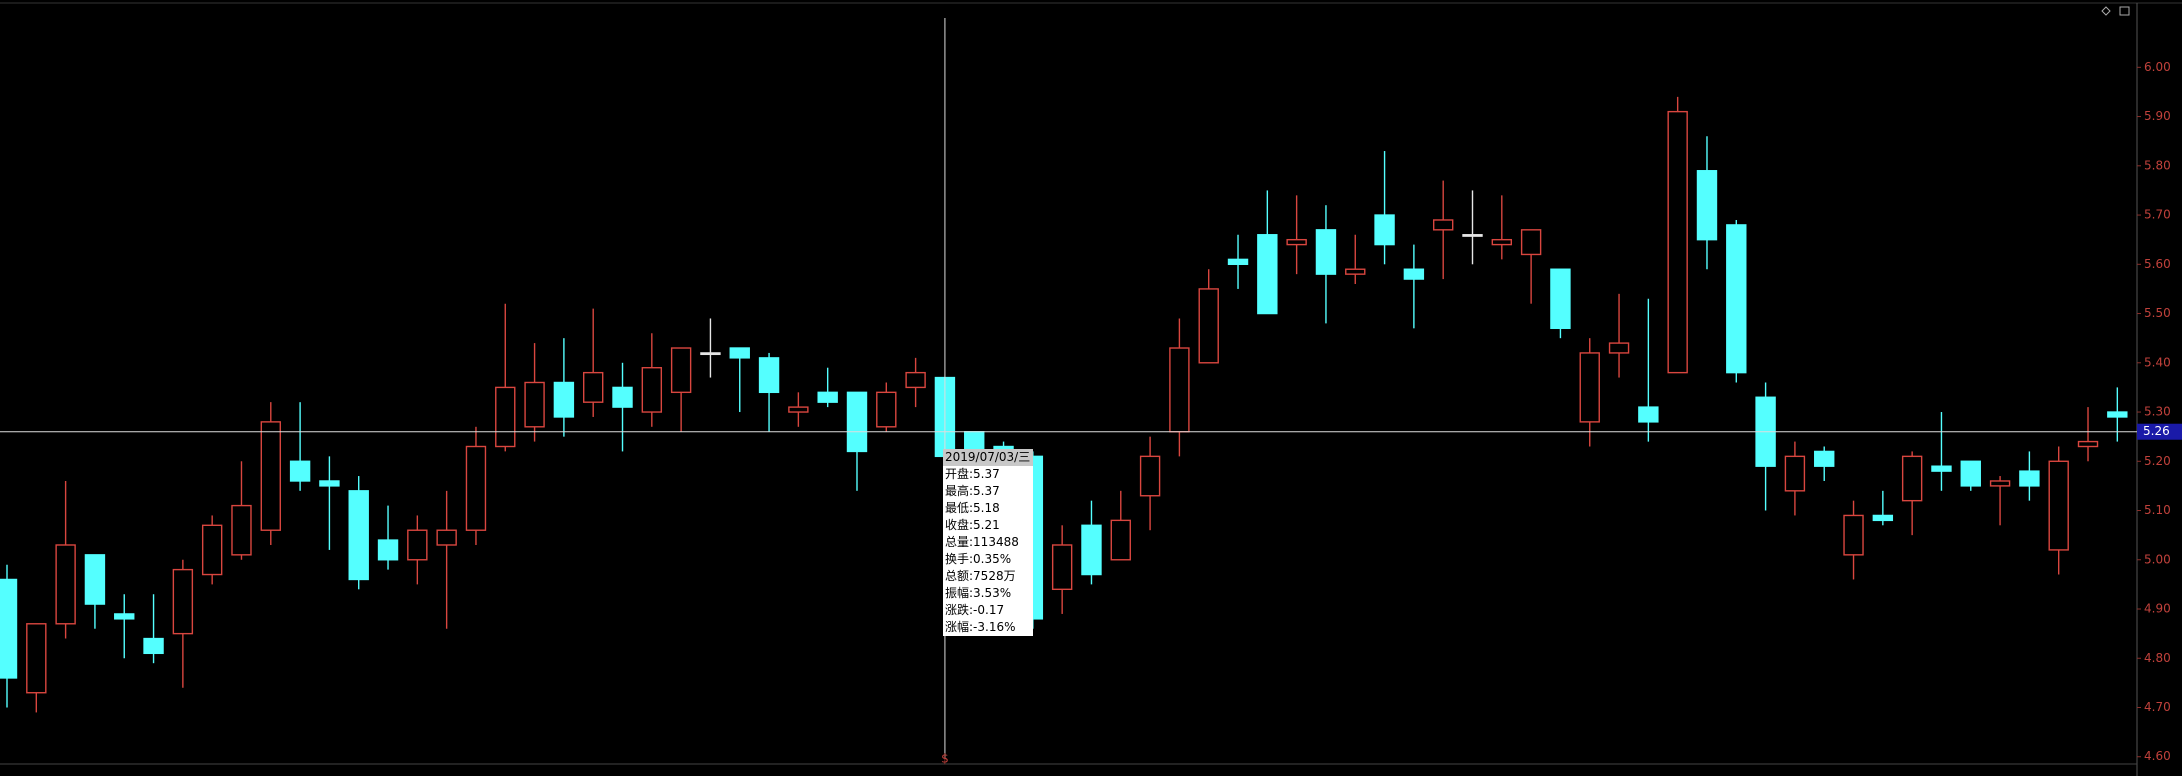 Image resolution: width=2182 pixels, height=776 pixels. What do you see at coordinates (972, 474) in the screenshot?
I see `tooltip-row: 开盘:5.37` at bounding box center [972, 474].